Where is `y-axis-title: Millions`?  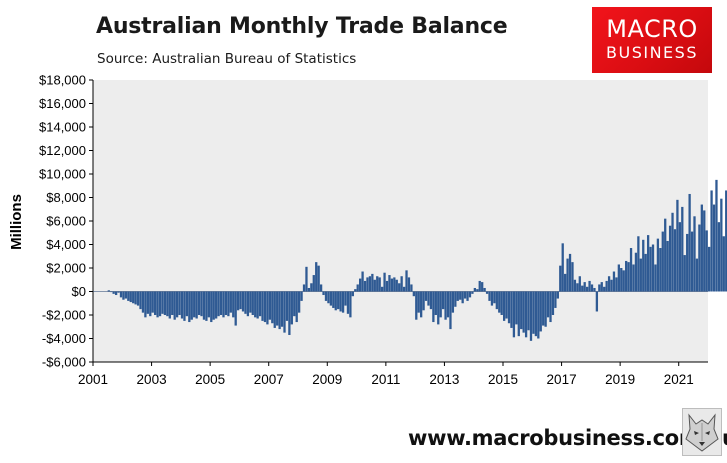
y-axis-title: Millions is located at coordinates (16, 222).